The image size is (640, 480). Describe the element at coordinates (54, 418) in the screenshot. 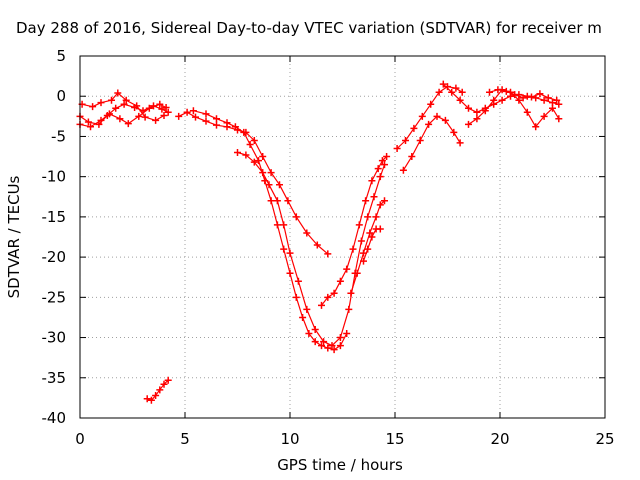

I see `y-tick-label: -40` at that location.